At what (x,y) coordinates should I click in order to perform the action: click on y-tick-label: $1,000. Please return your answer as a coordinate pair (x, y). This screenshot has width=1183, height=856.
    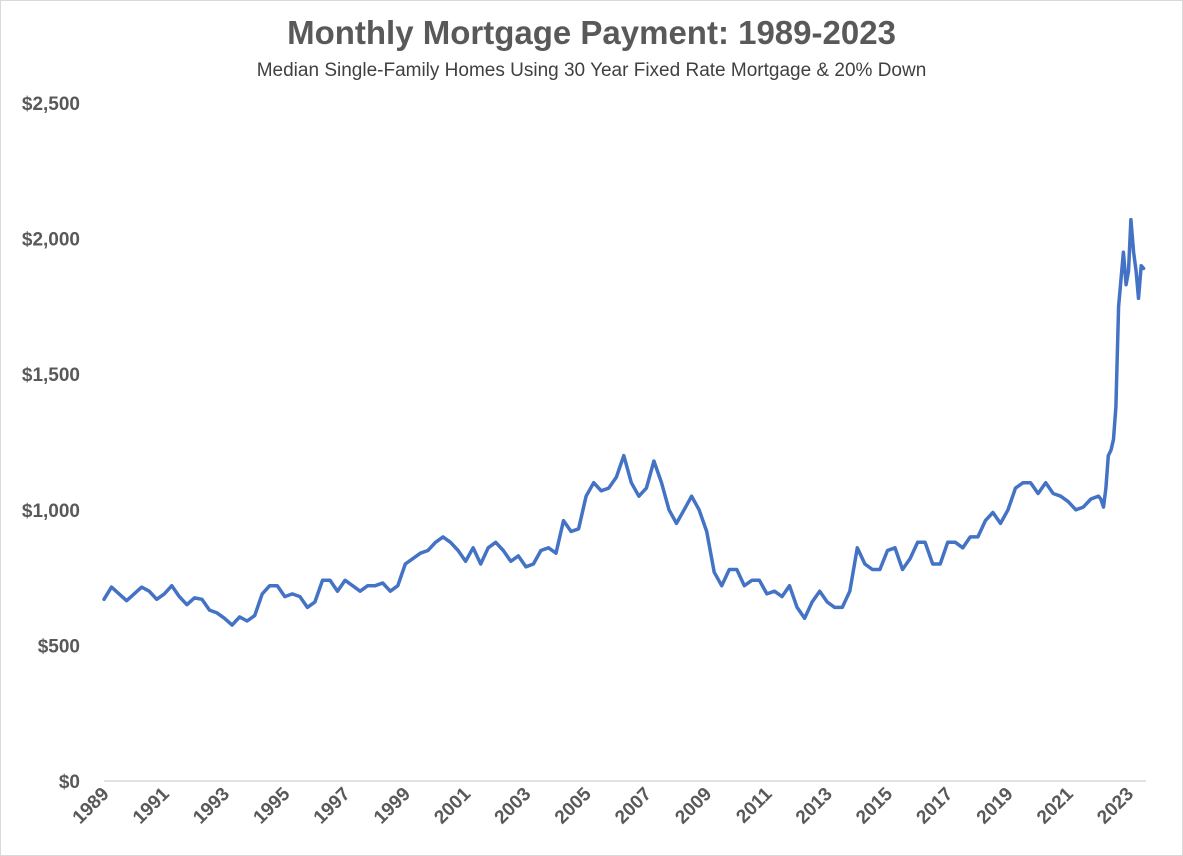
    Looking at the image, I should click on (51, 511).